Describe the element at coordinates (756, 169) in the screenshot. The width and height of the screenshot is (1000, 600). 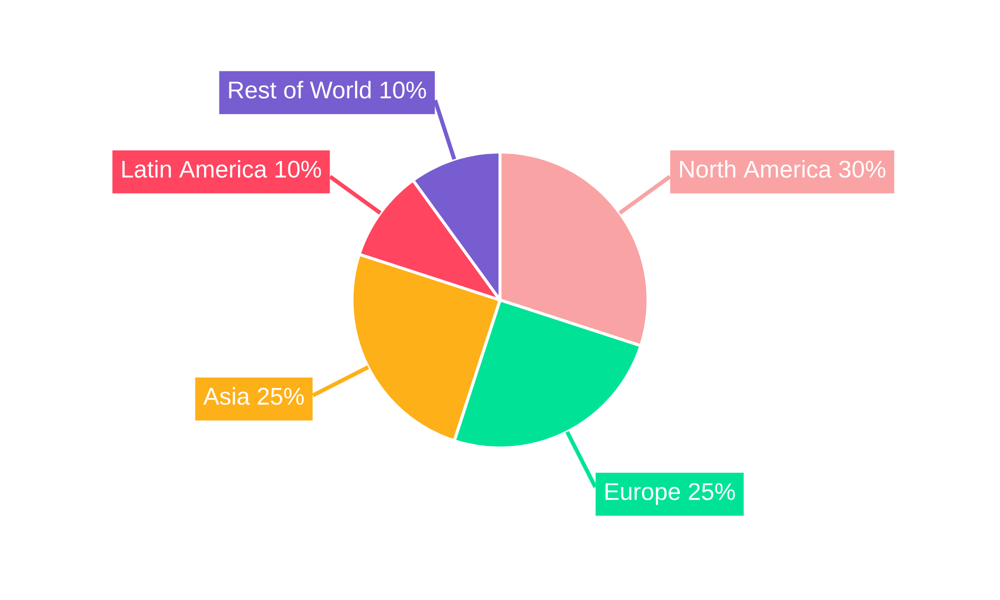
I see `slice-label: North America` at that location.